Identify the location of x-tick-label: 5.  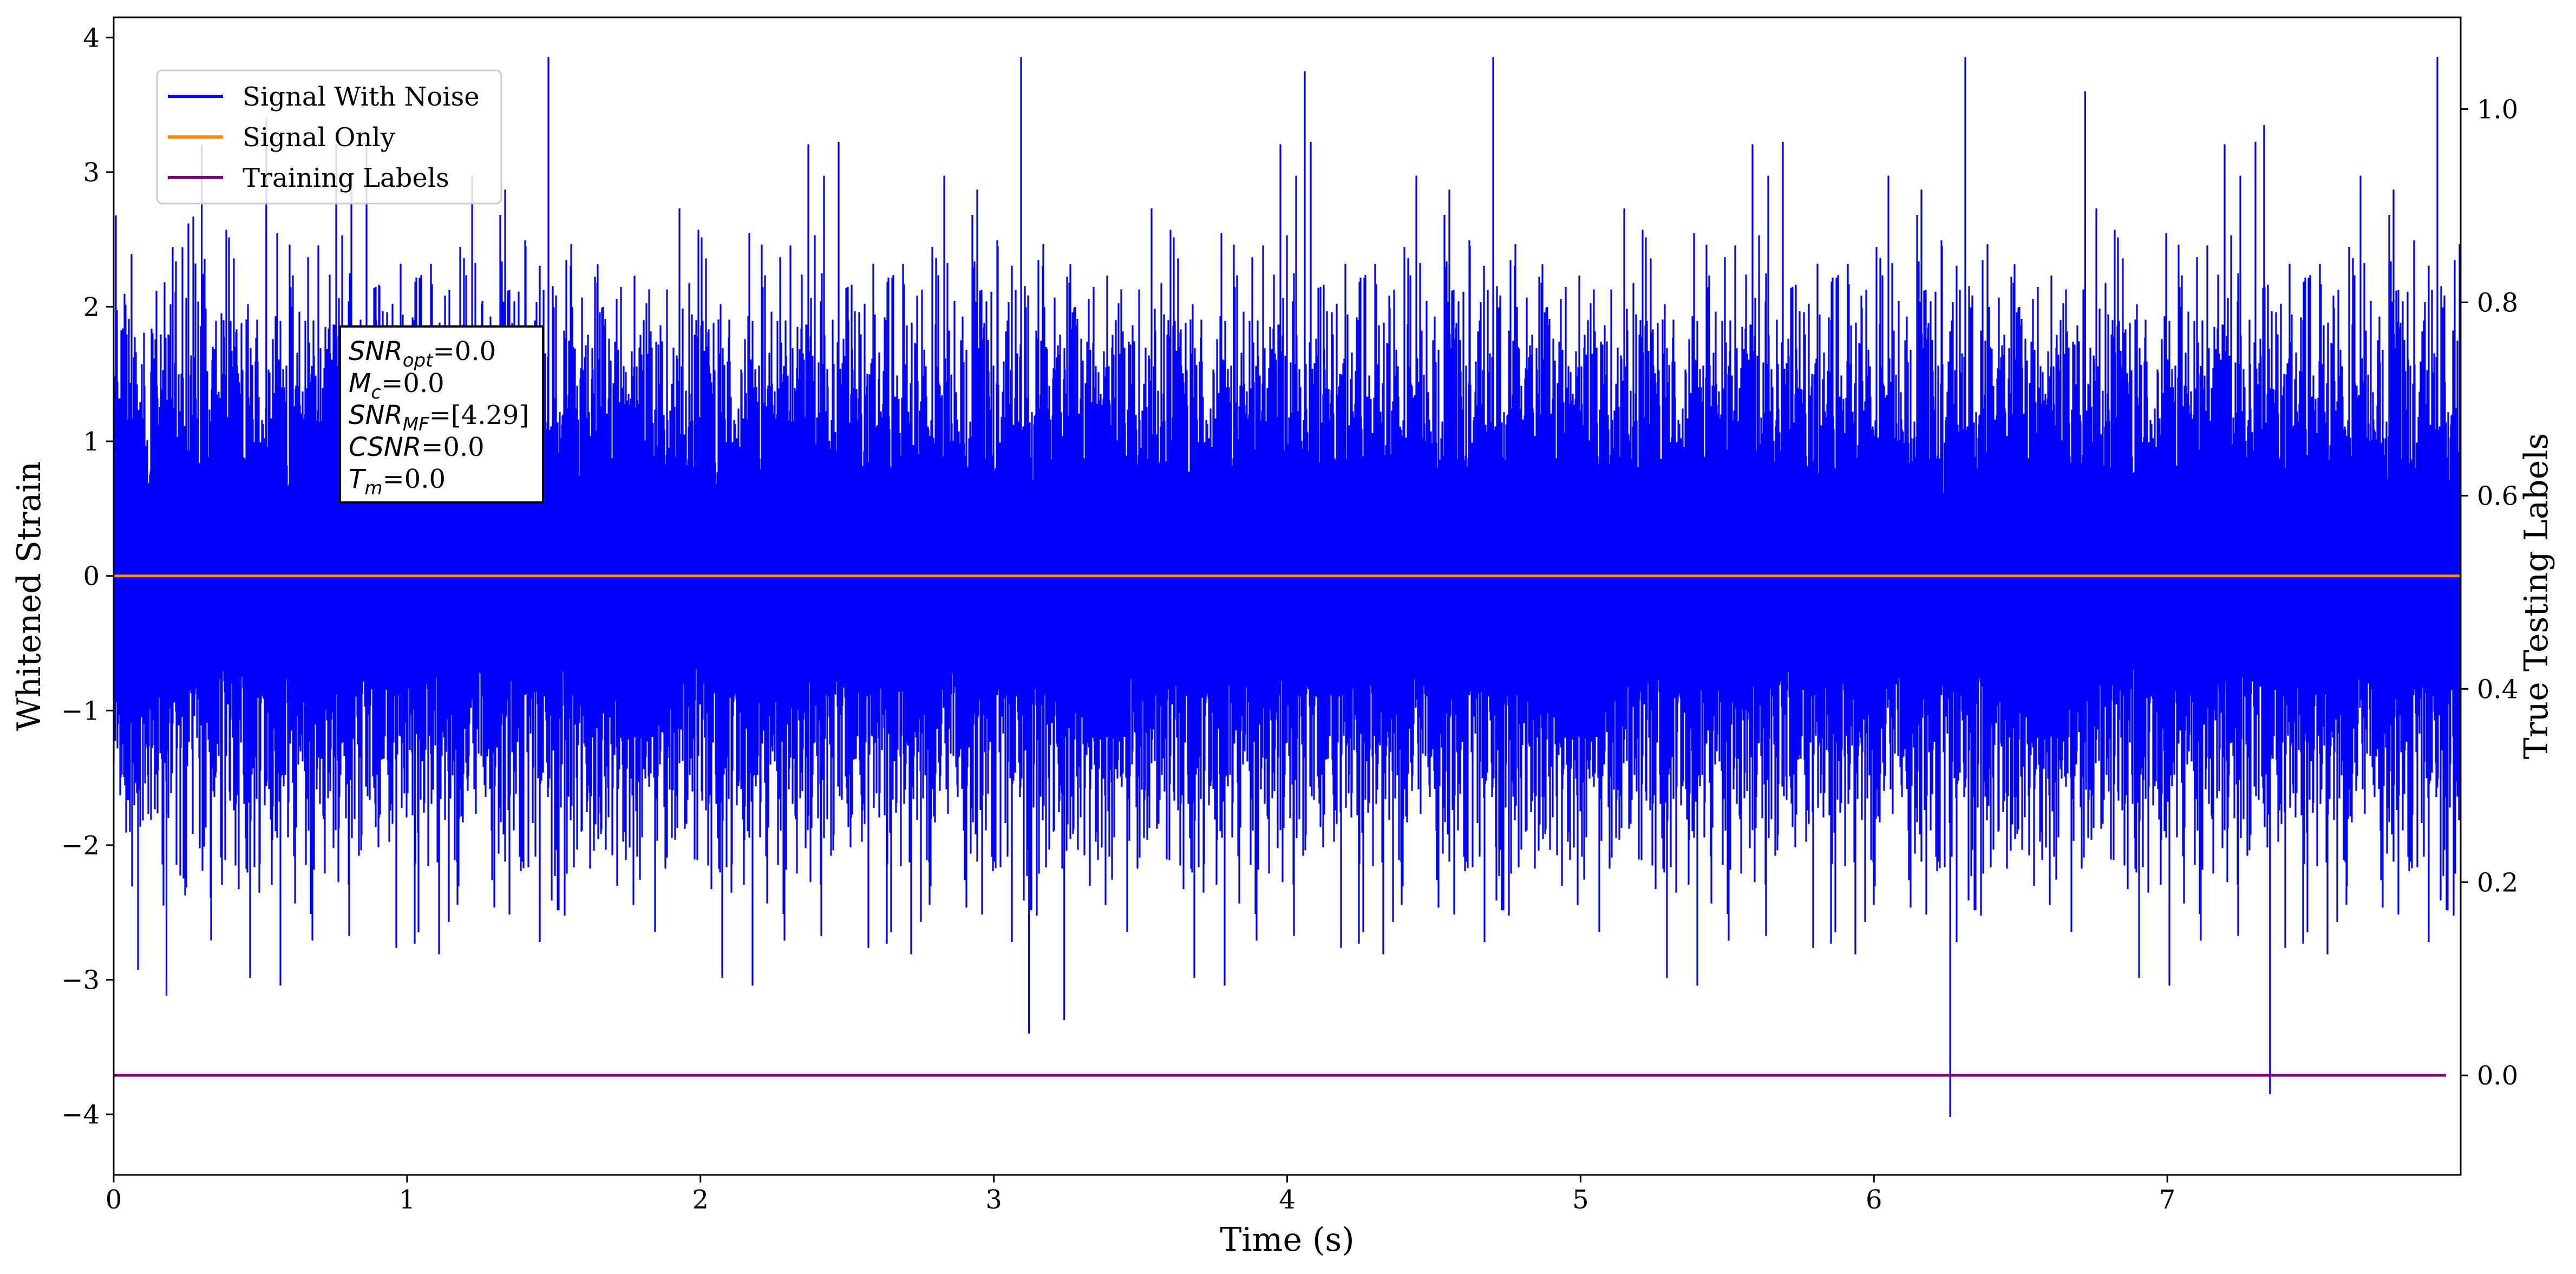
(1580, 1200).